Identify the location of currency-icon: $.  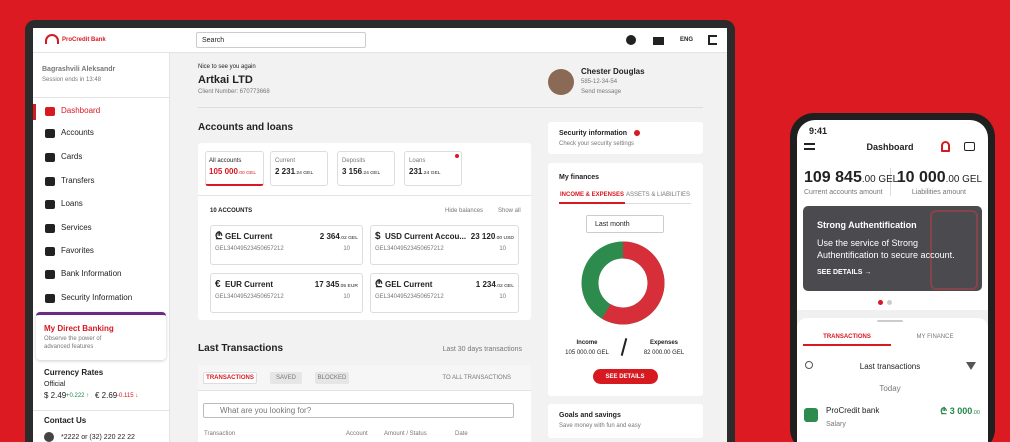
(378, 236).